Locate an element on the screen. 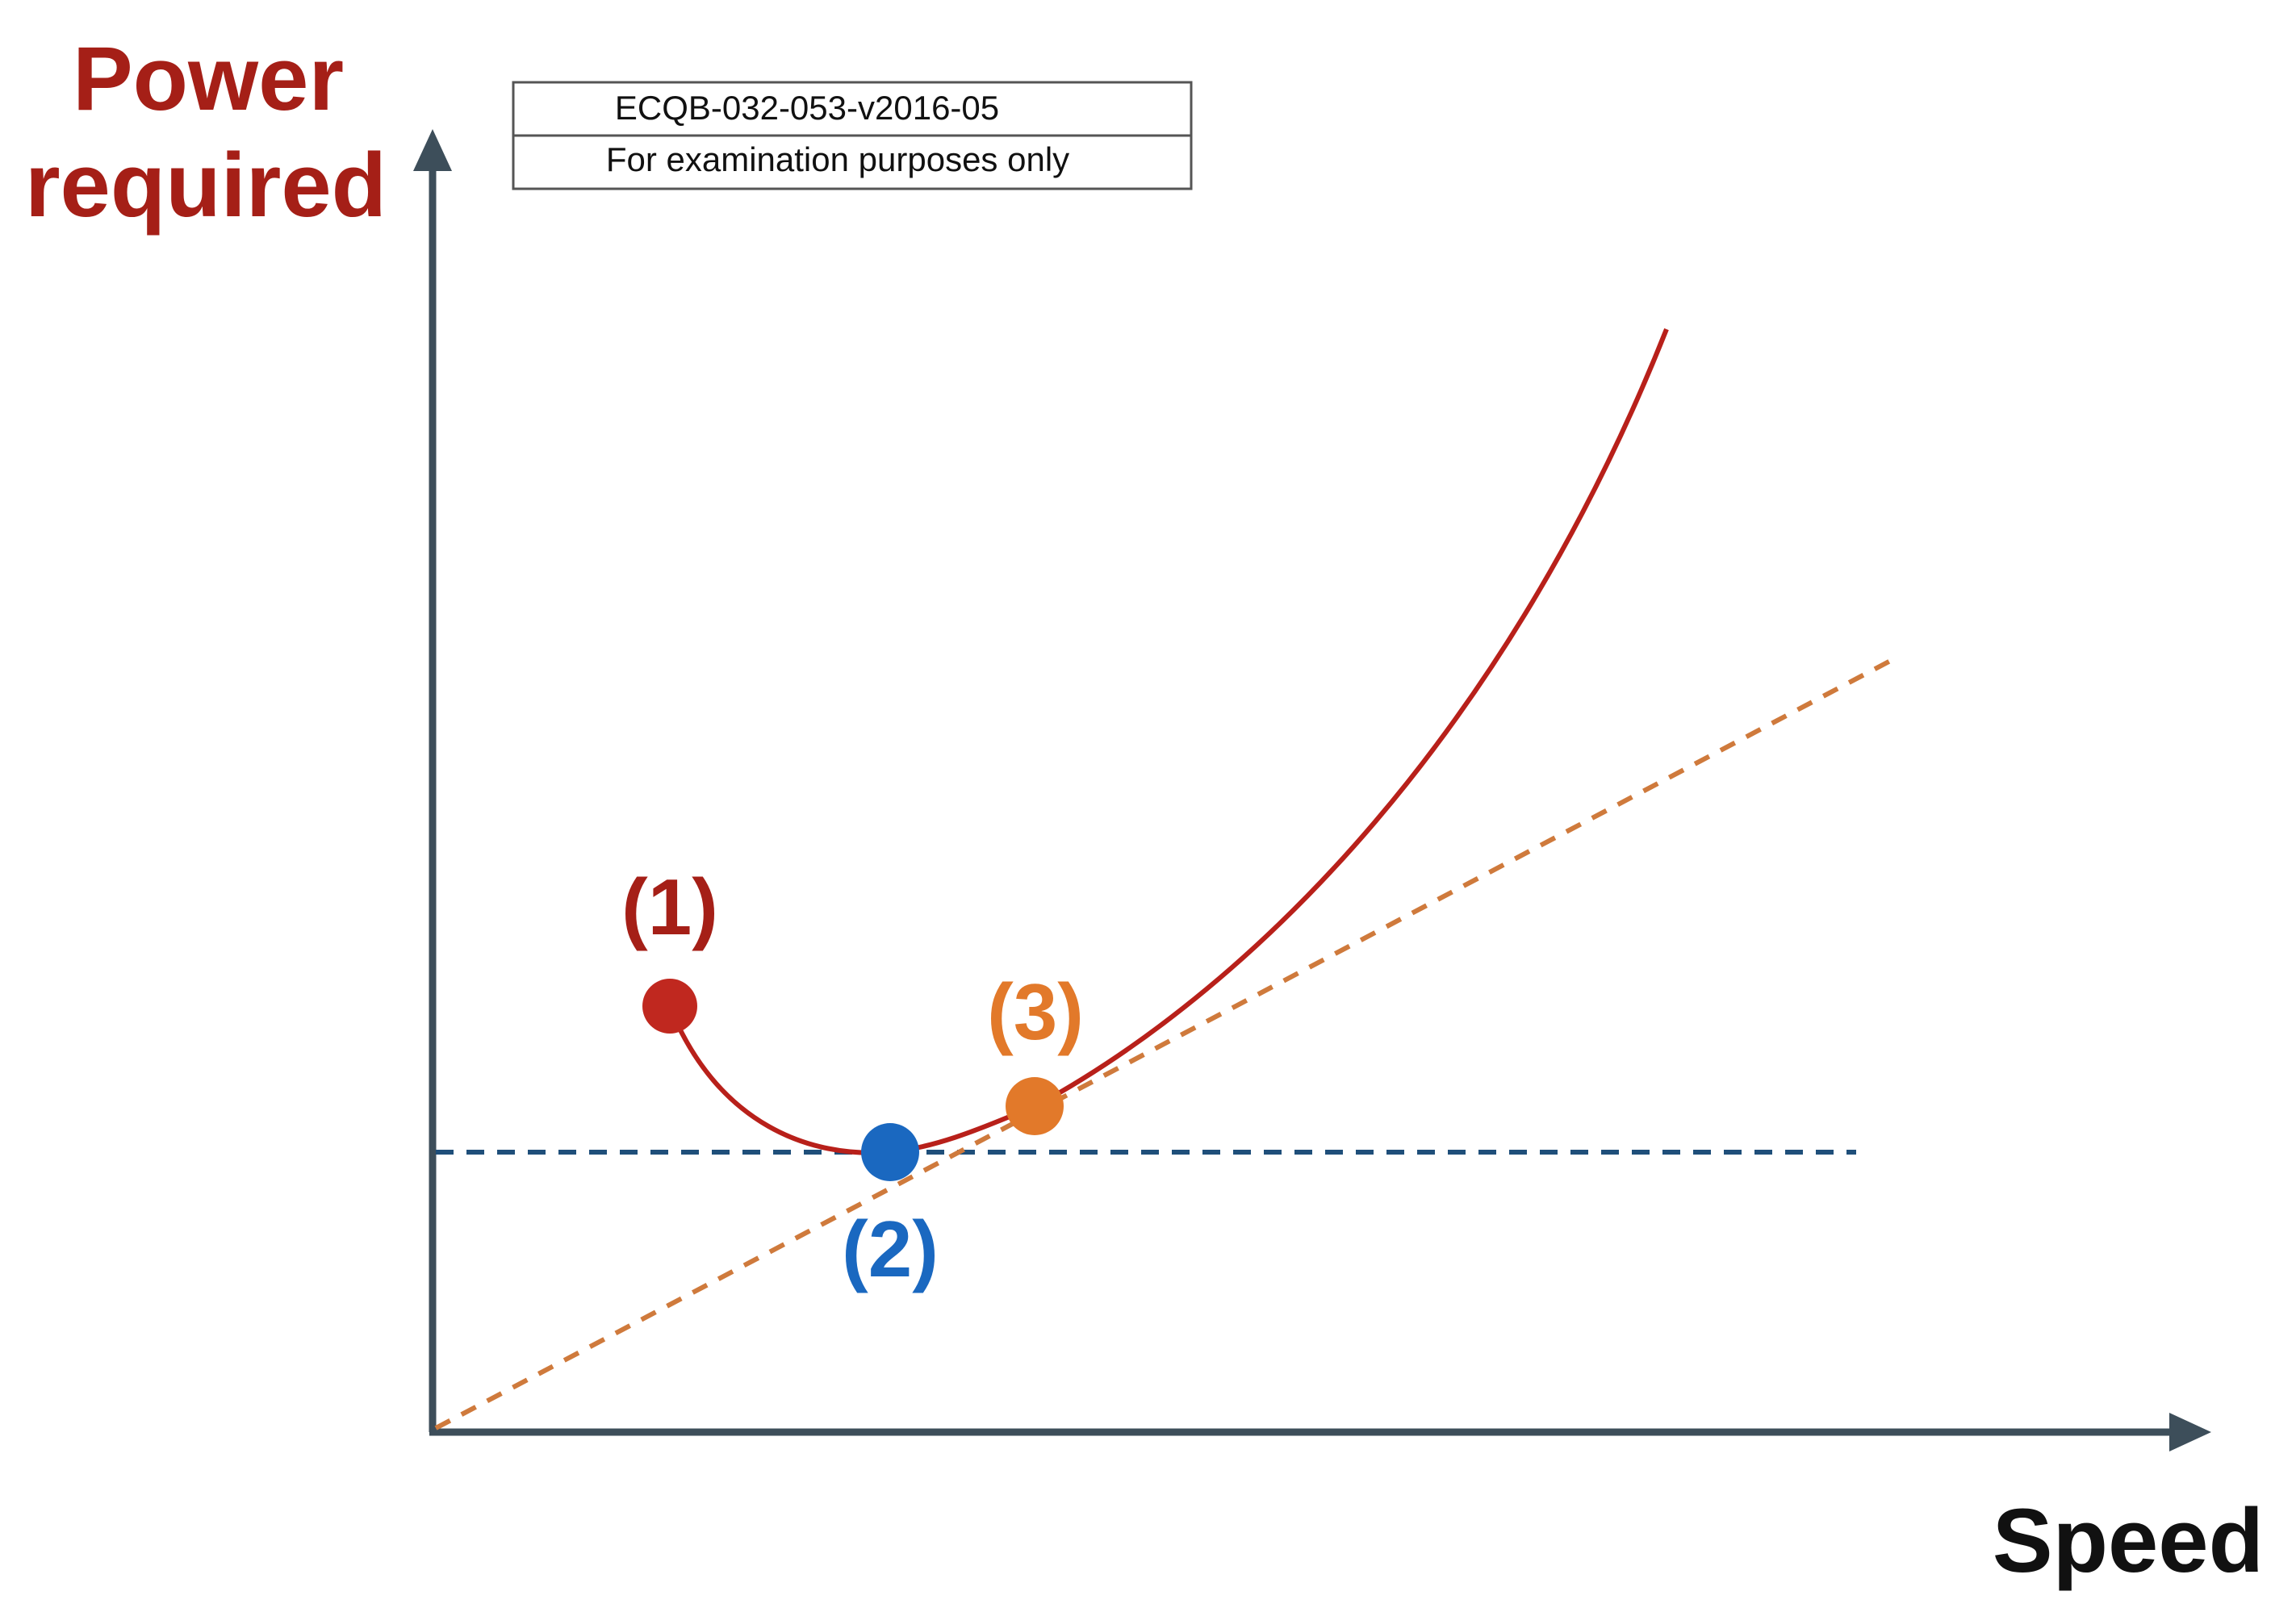 Image resolution: width=2296 pixels, height=1608 pixels. point-1-label: (1) is located at coordinates (669, 906).